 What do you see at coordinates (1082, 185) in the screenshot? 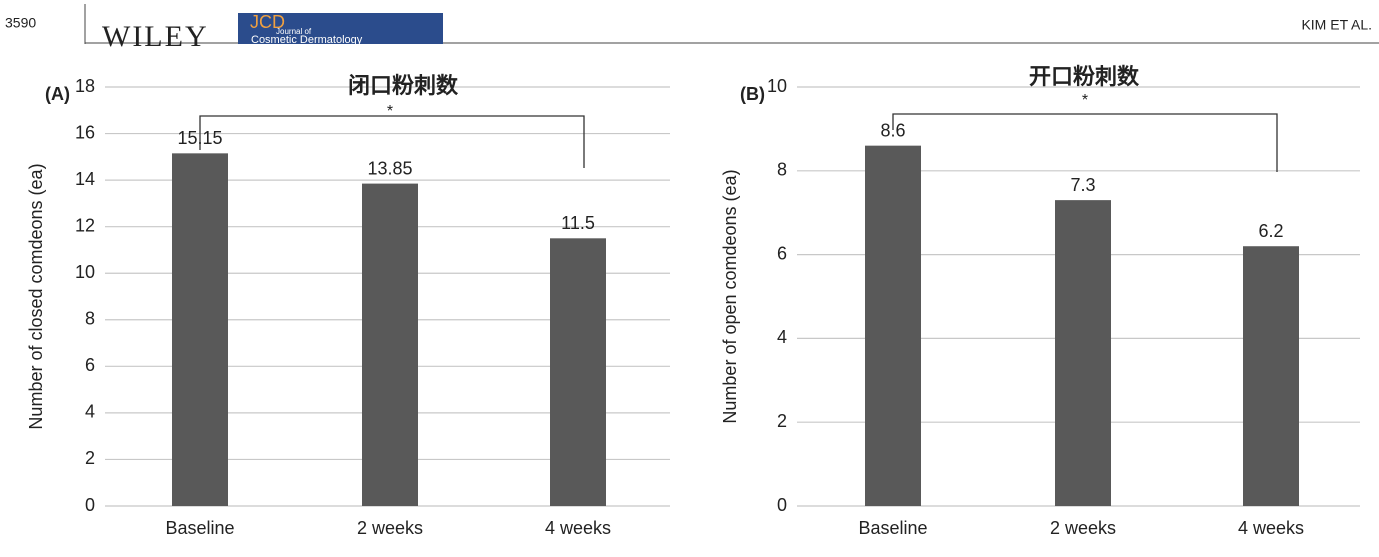
I see `value-label: 7.3` at bounding box center [1082, 185].